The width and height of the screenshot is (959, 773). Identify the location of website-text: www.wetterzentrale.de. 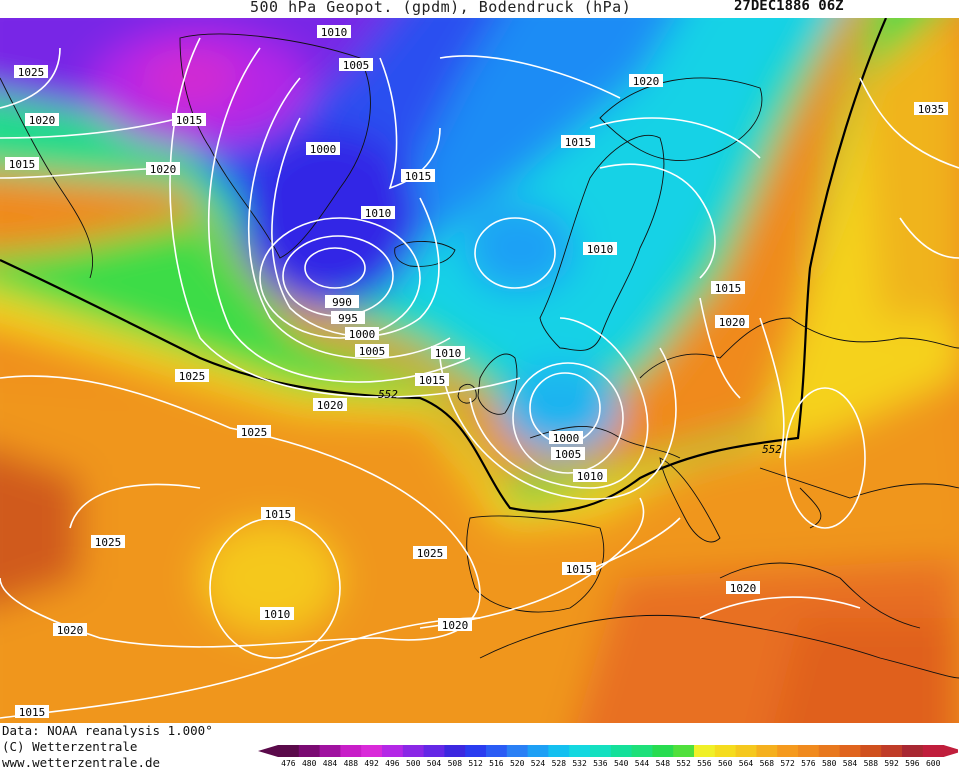
(81, 762).